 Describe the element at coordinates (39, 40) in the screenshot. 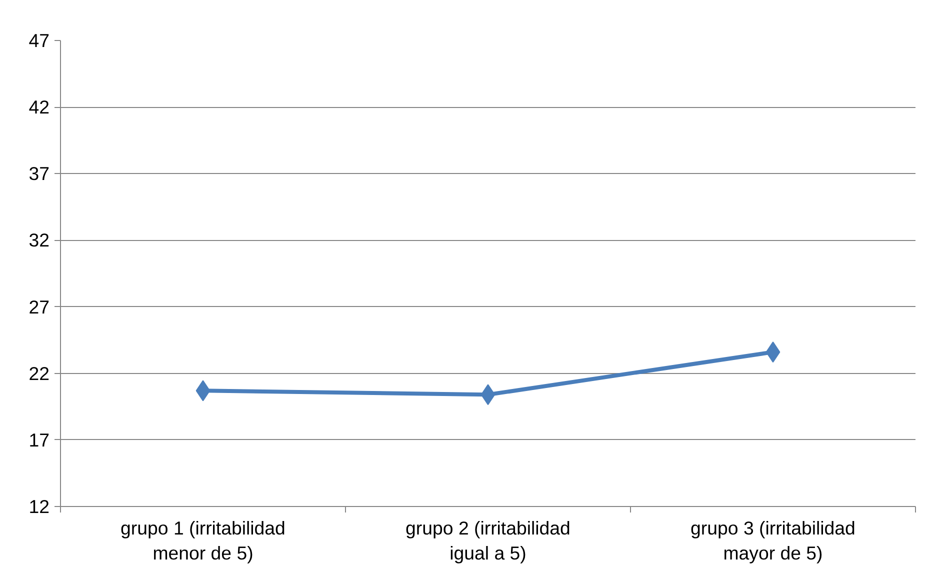

I see `y-tick-label: 47` at that location.